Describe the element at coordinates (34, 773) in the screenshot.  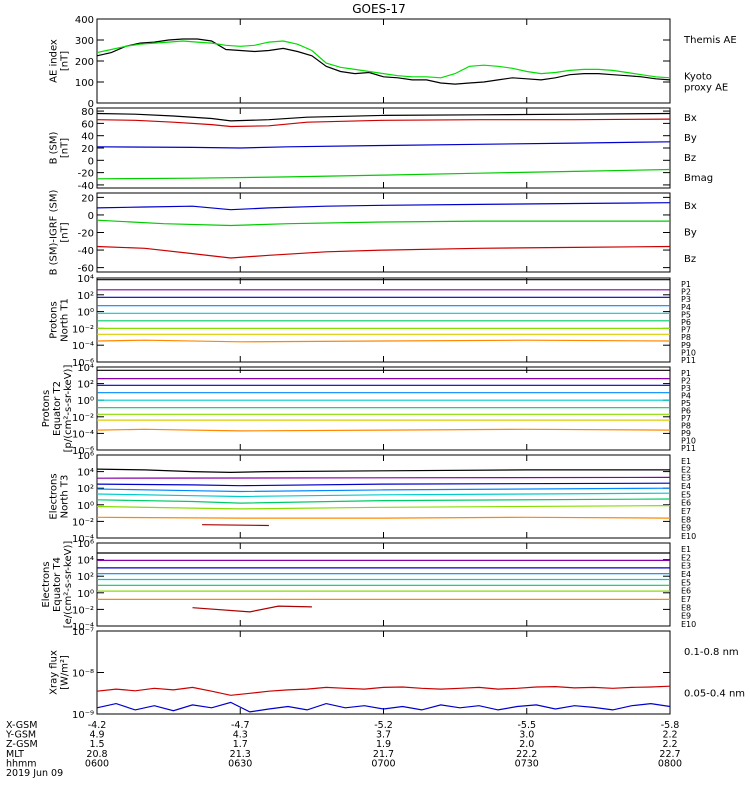
I see `x-axis-date: 2019 Jun 09` at that location.